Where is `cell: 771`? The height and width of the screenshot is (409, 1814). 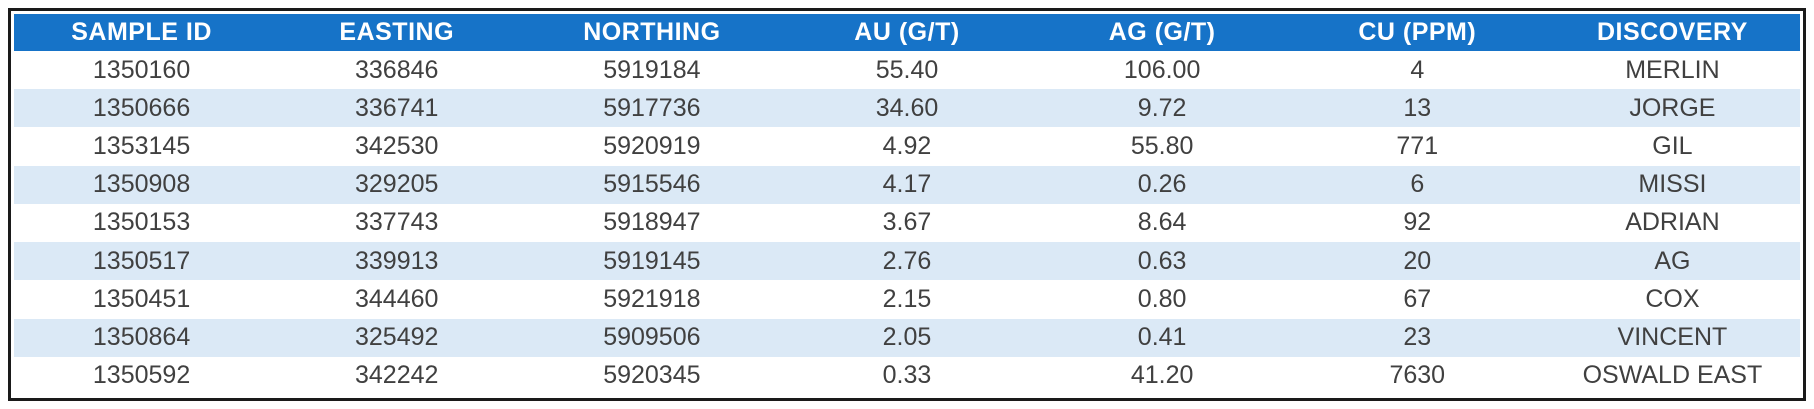
cell: 771 is located at coordinates (1417, 146).